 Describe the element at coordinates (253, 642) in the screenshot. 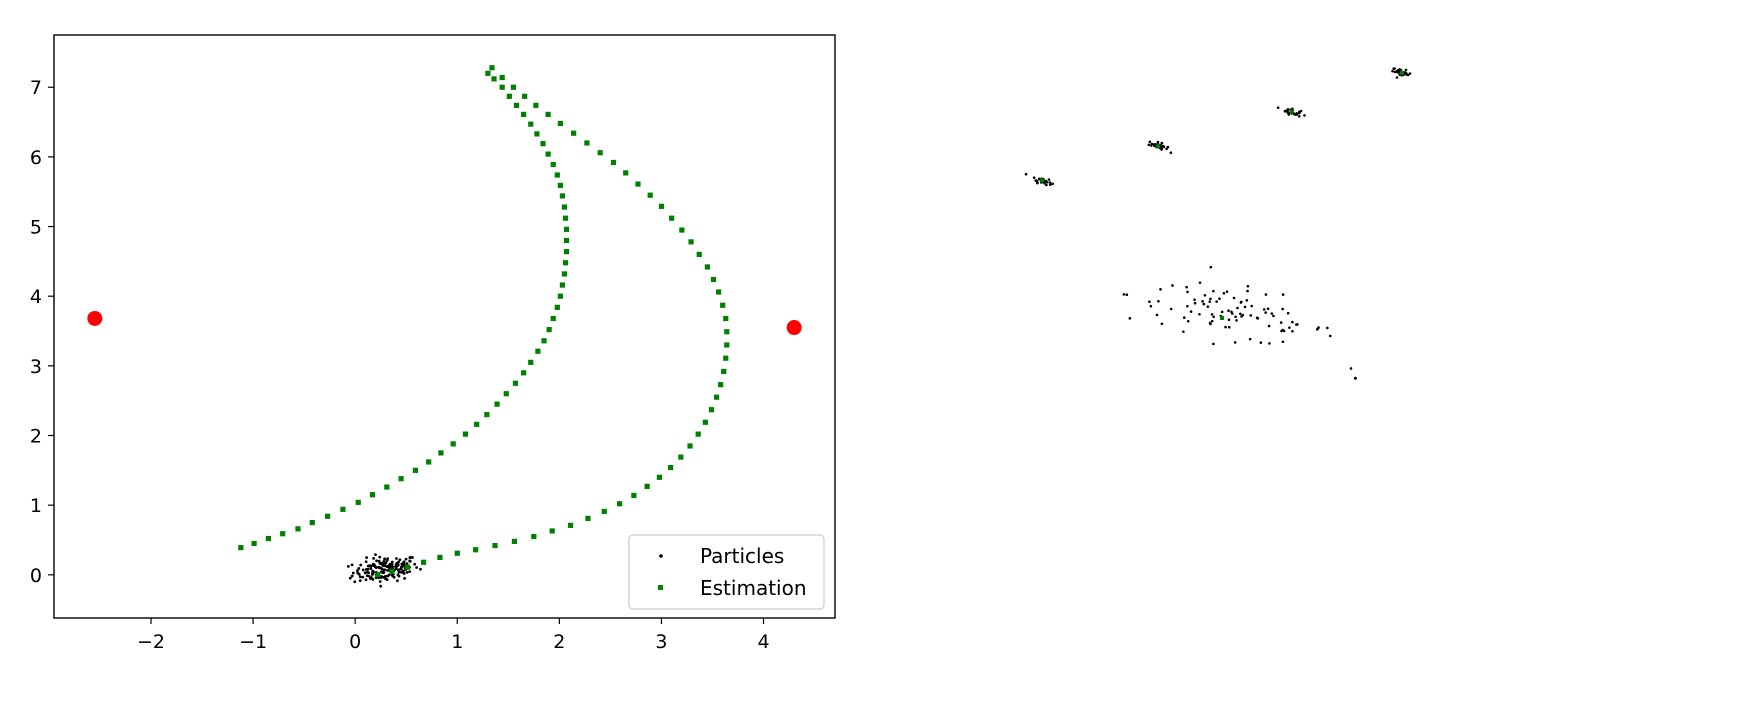

I see `x-tick-label: −1` at that location.